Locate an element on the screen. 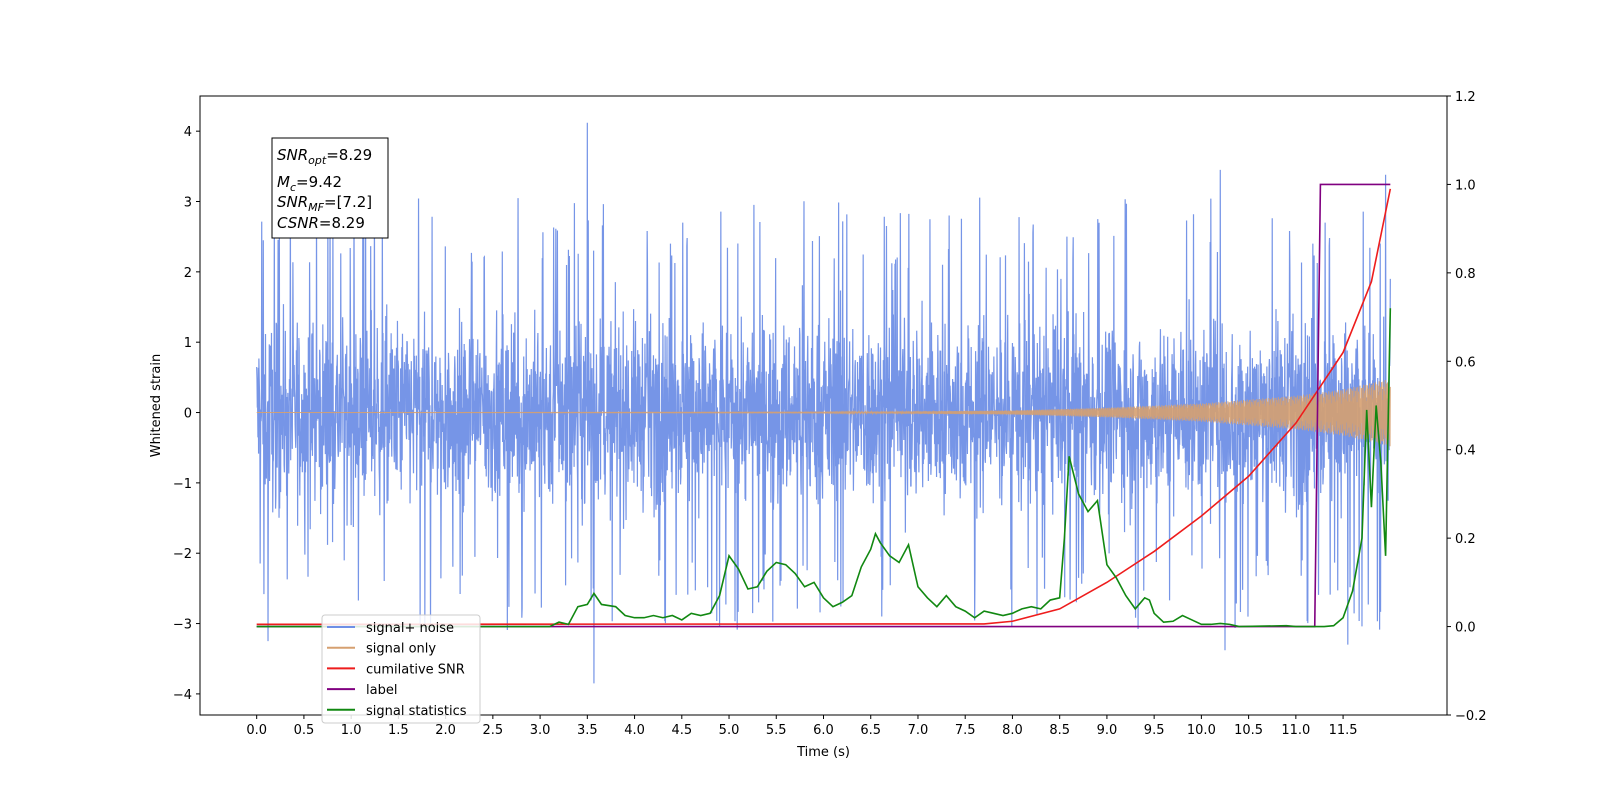 This screenshot has height=800, width=1600. y-tick-label: 0 is located at coordinates (188, 414).